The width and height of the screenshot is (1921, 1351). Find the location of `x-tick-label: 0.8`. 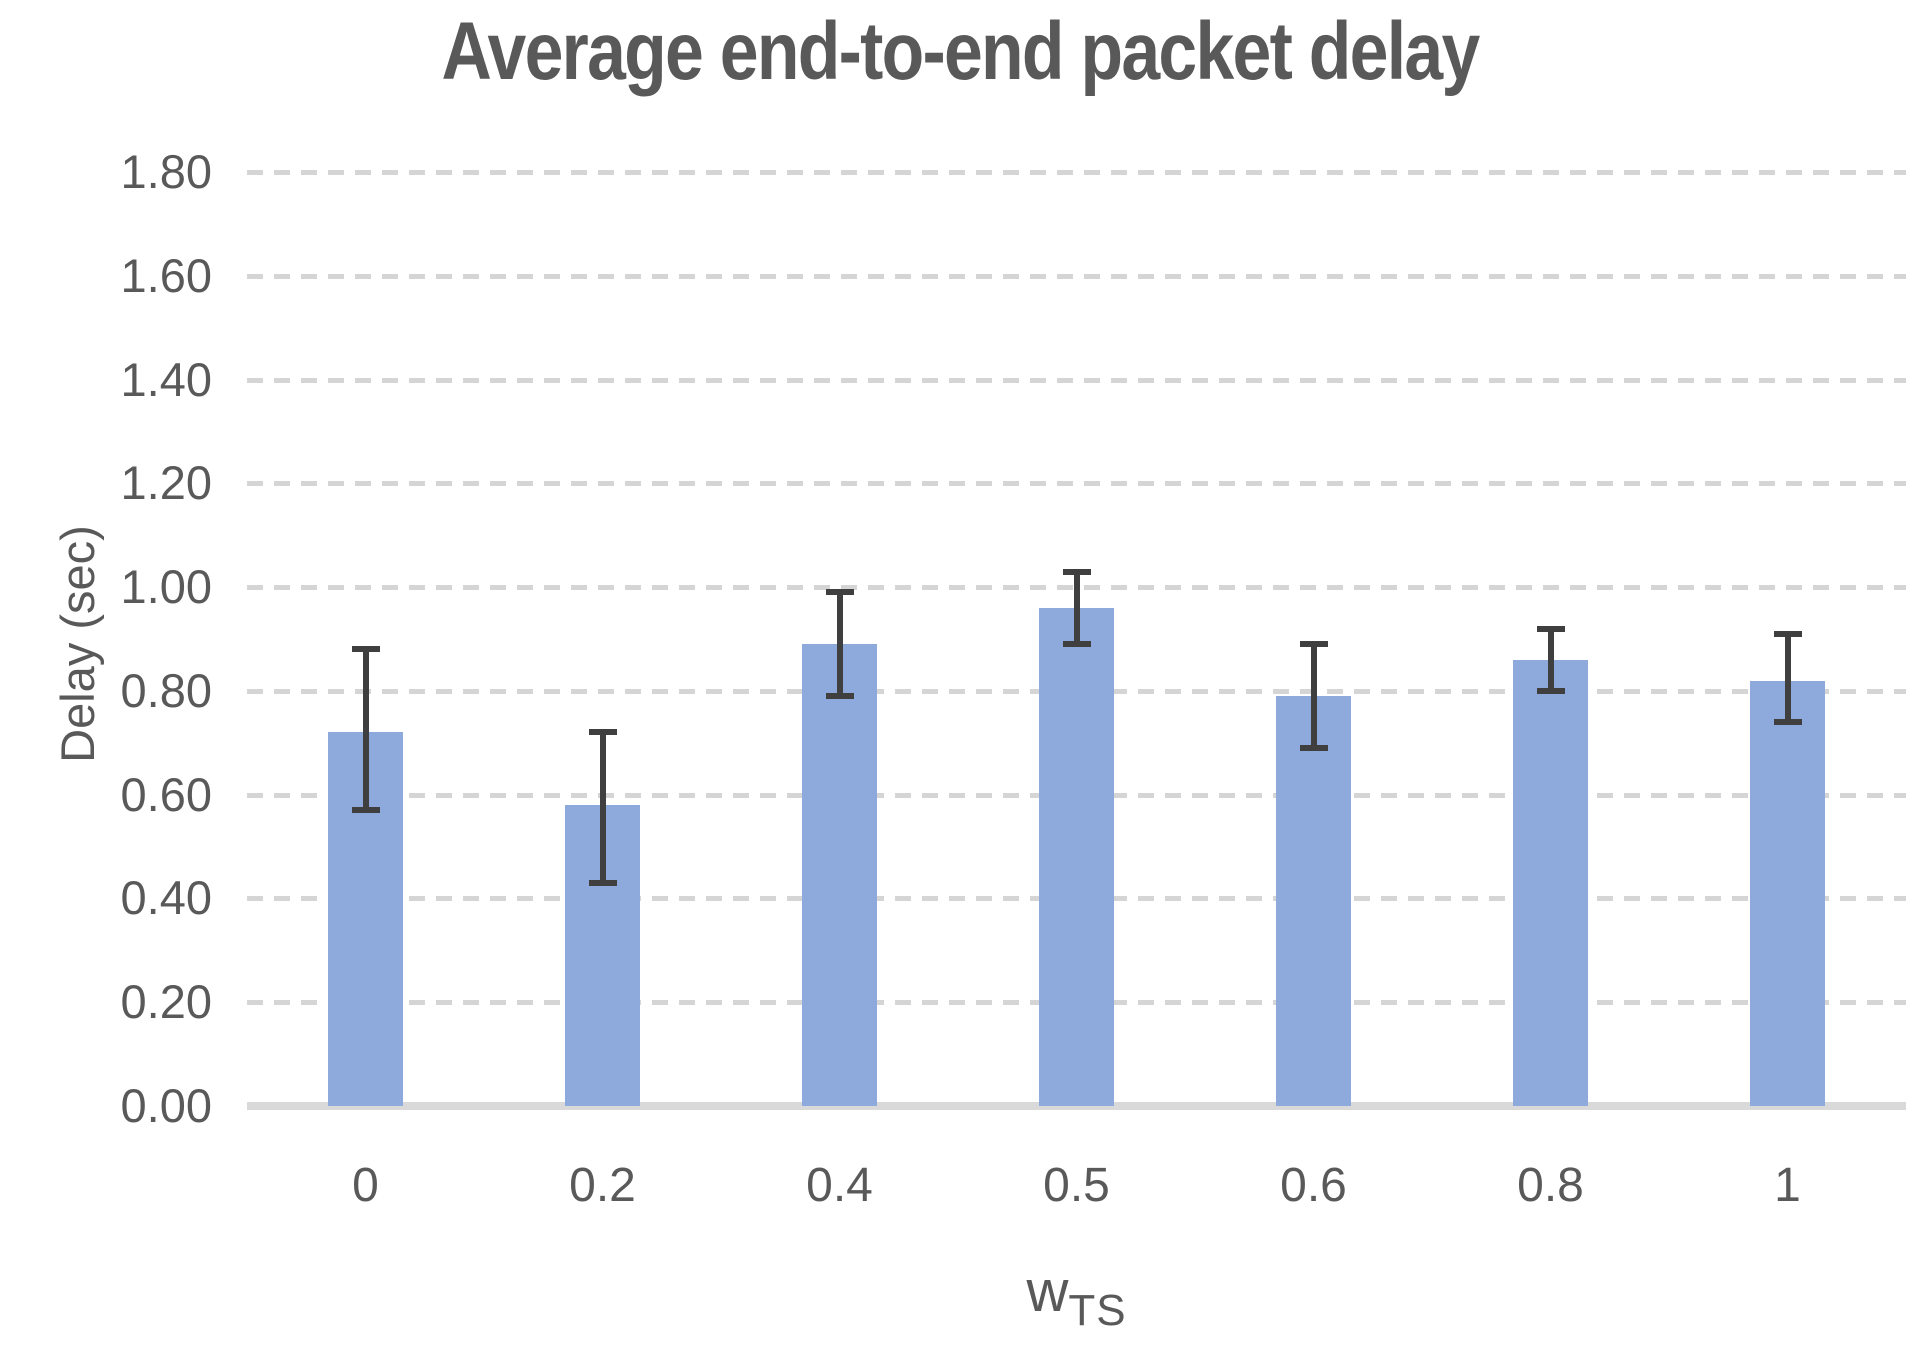

x-tick-label: 0.8 is located at coordinates (1550, 1185).